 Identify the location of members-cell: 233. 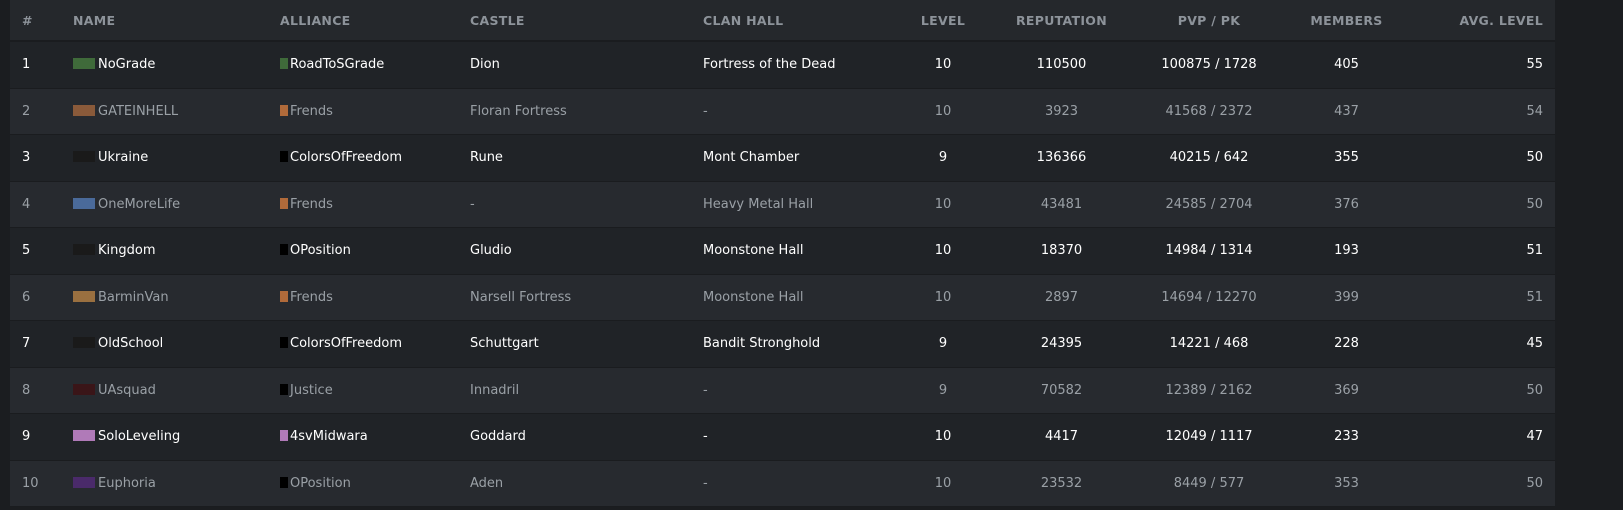
(1346, 437).